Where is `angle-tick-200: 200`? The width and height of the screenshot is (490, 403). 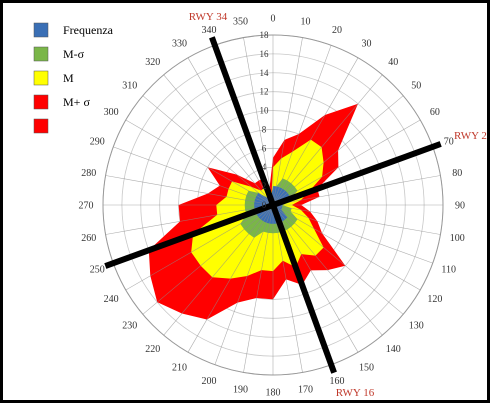 angle-tick-200: 200 is located at coordinates (209, 381).